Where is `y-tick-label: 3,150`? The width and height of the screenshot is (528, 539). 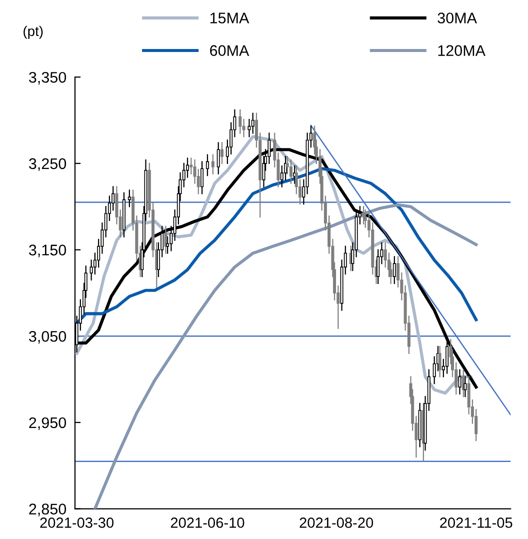
y-tick-label: 3,150 is located at coordinates (47, 251).